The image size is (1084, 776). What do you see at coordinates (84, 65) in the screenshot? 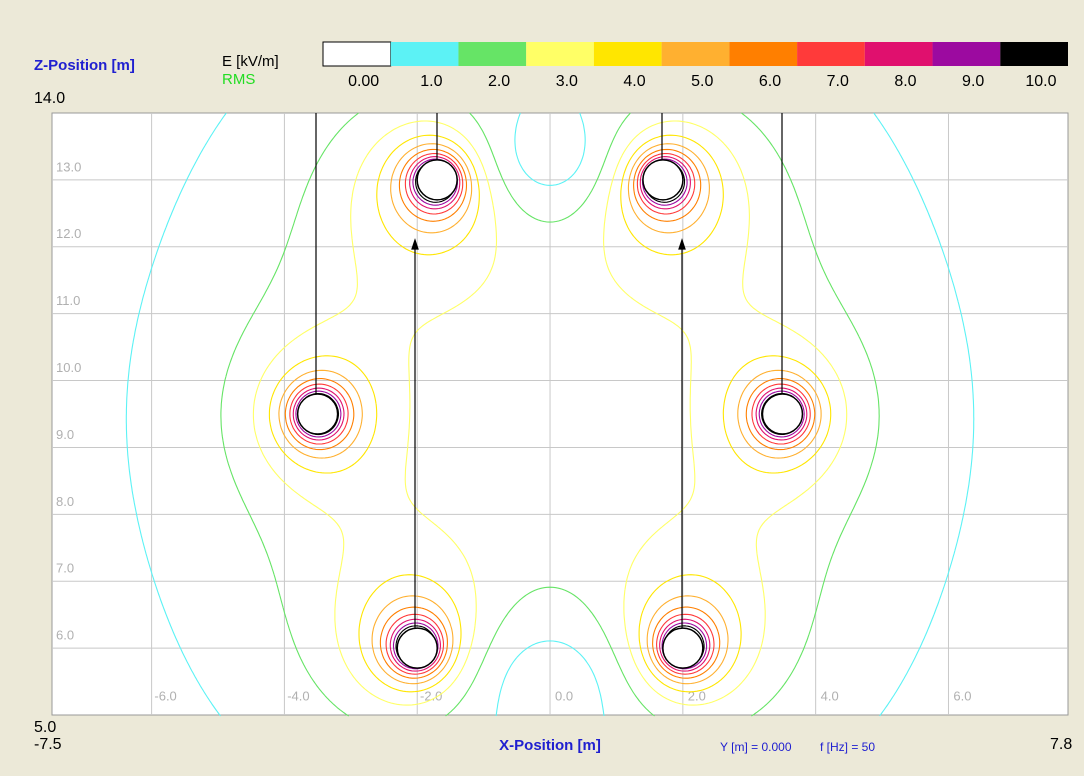
I see `y-axis-label: Z-Position [m]` at bounding box center [84, 65].